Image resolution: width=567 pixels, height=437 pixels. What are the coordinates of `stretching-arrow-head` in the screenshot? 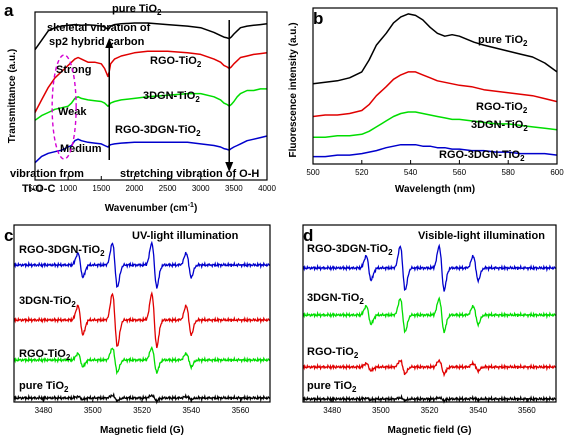 It's located at (229, 167).